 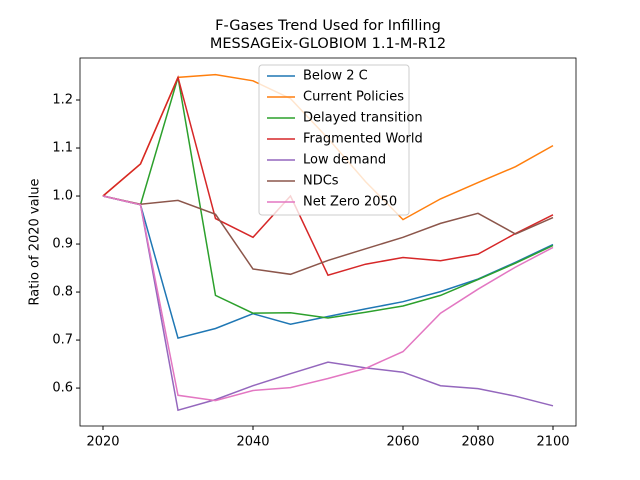 I want to click on x-tick-label: 2100, so click(x=552, y=442).